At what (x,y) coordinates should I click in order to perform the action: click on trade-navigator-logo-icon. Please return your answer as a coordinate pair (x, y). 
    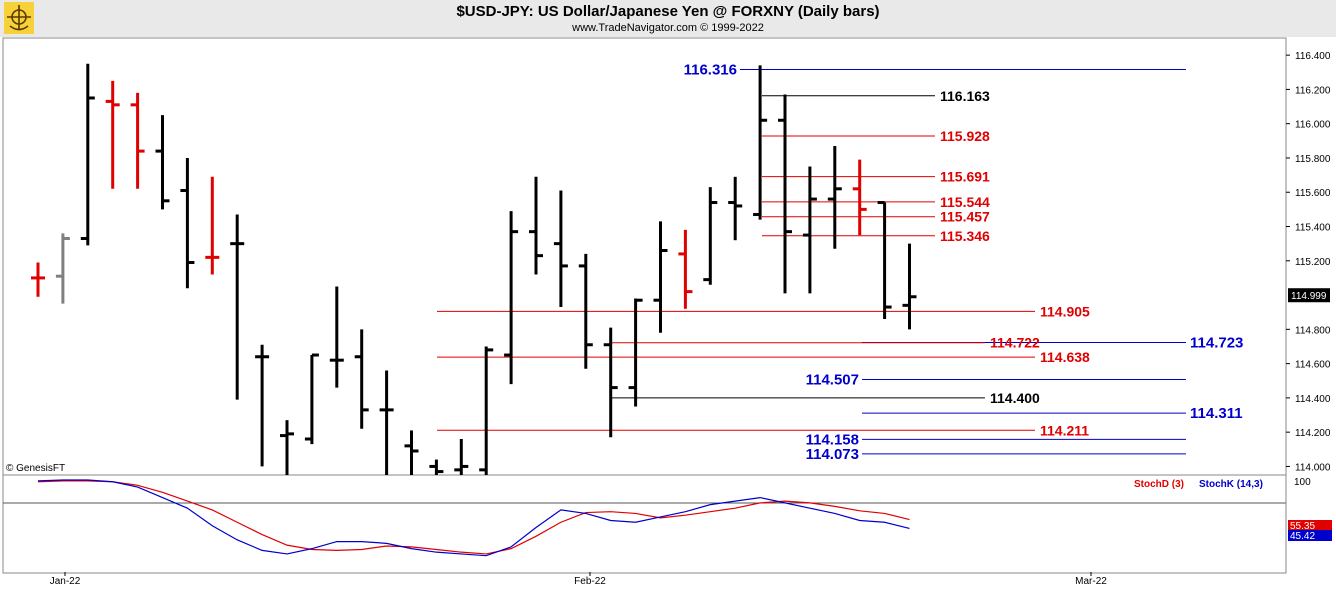
    Looking at the image, I should click on (19, 18).